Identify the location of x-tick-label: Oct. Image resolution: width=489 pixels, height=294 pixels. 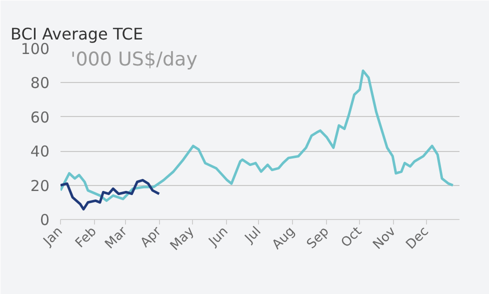
(352, 237).